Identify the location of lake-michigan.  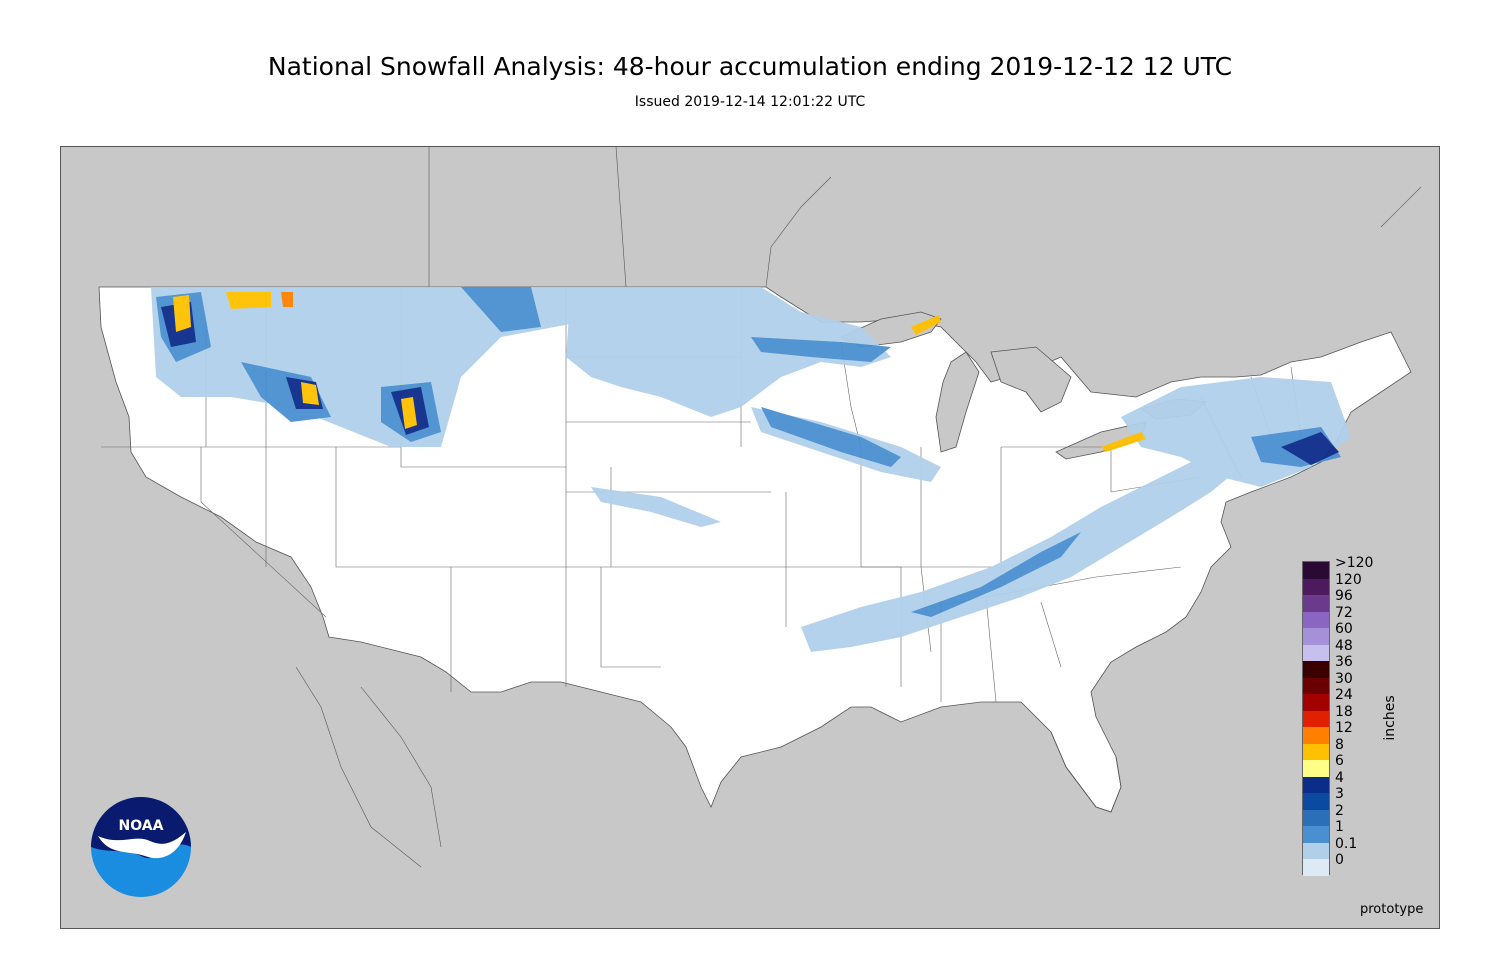
(957, 402).